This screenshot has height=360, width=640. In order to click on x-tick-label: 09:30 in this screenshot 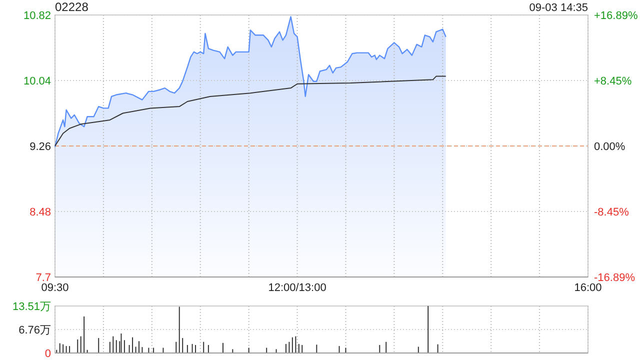, I will do `click(55, 288)`.